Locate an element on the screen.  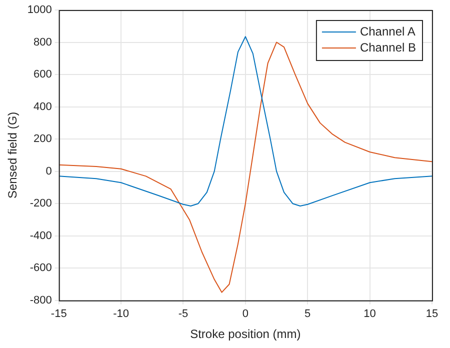
x-tick-label: 0 is located at coordinates (245, 314).